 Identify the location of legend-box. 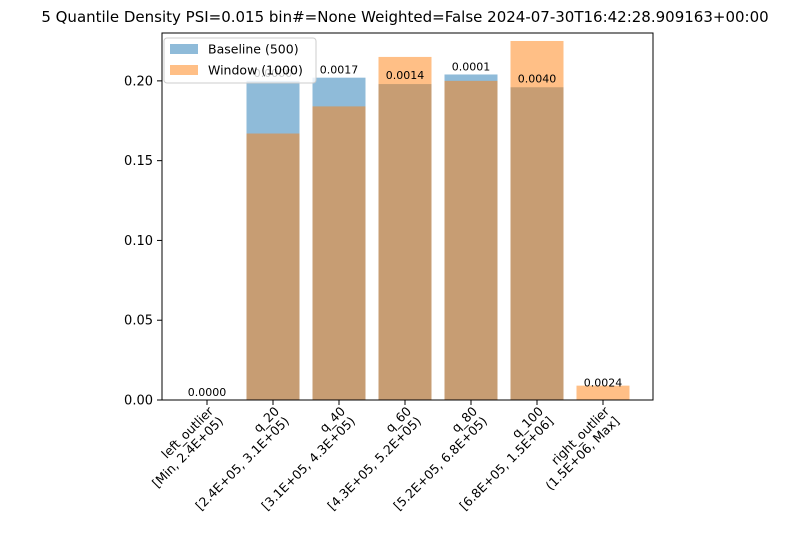
(240, 60).